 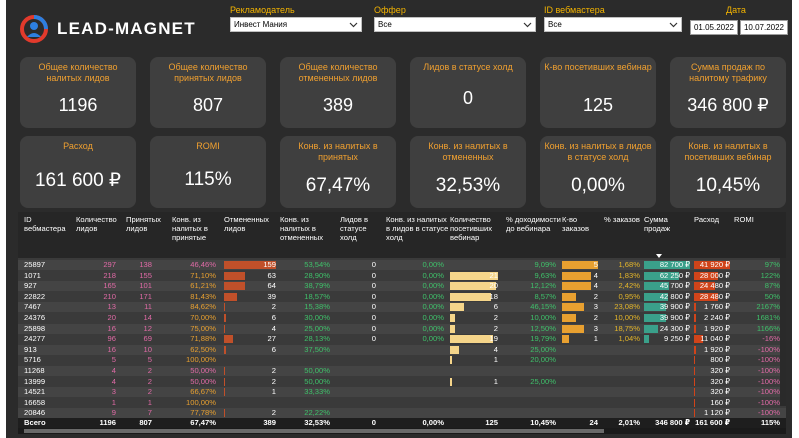 What do you see at coordinates (208, 105) in the screenshot?
I see `kpi-value: 807` at bounding box center [208, 105].